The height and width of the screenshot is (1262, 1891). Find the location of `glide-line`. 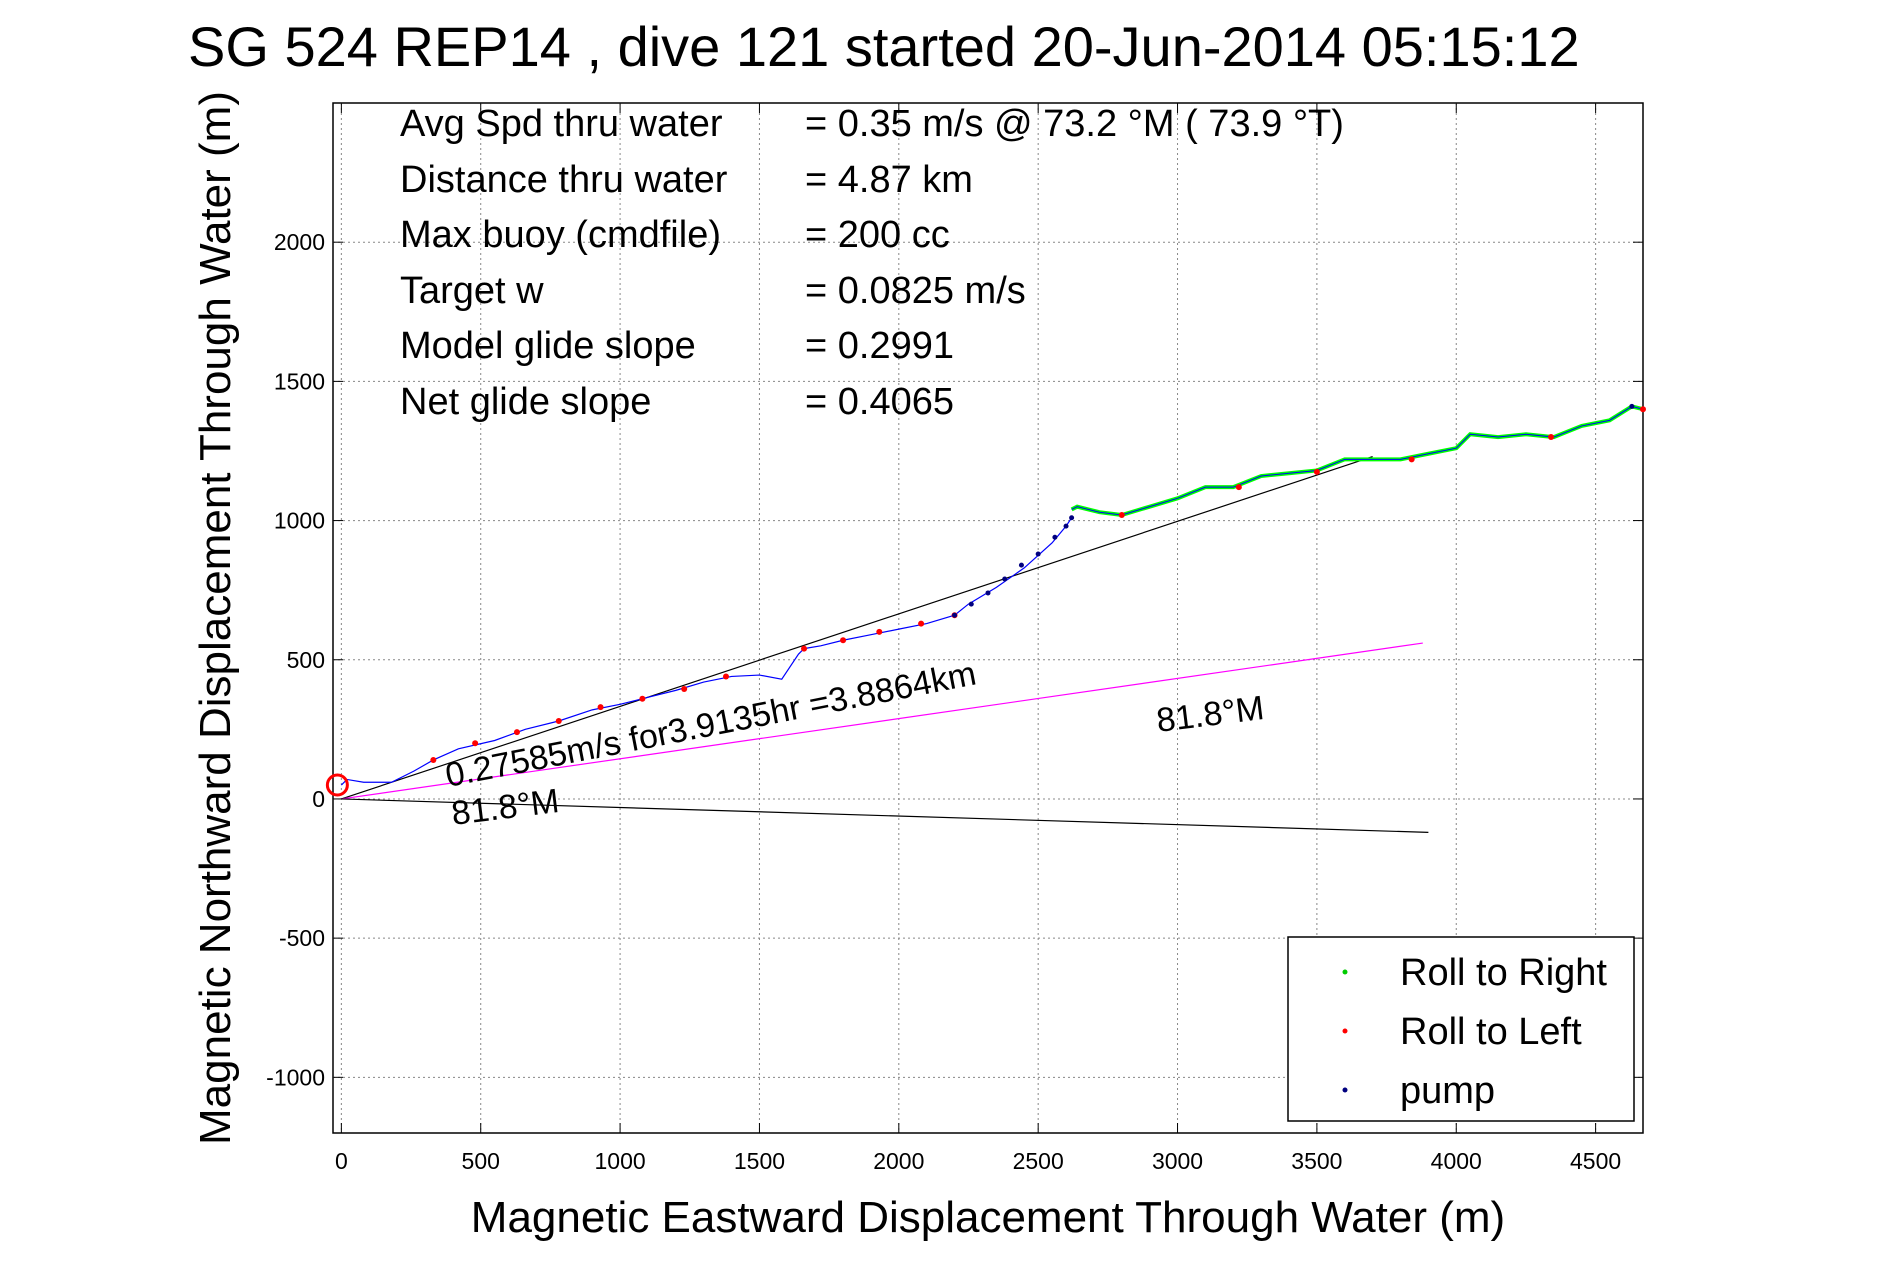

glide-line is located at coordinates (857, 627).